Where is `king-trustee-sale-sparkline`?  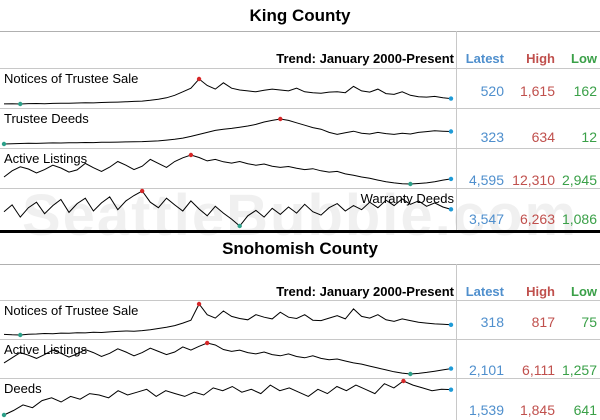
king-trustee-sale-sparkline is located at coordinates (228, 91).